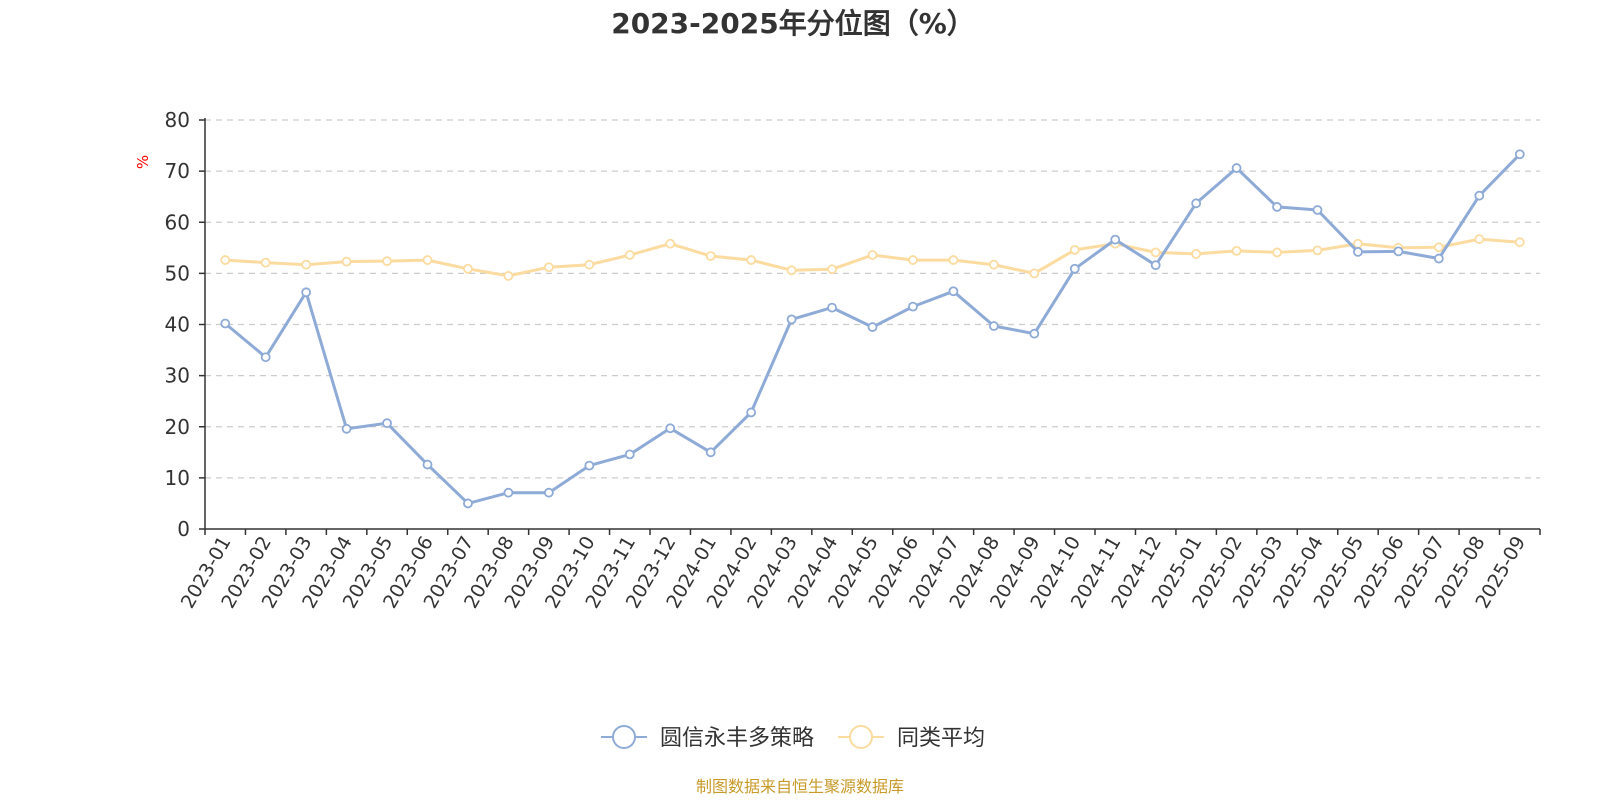 Image resolution: width=1600 pixels, height=800 pixels. What do you see at coordinates (800, 786) in the screenshot?
I see `source-note: 制图数据来自恒生聚源数据库` at bounding box center [800, 786].